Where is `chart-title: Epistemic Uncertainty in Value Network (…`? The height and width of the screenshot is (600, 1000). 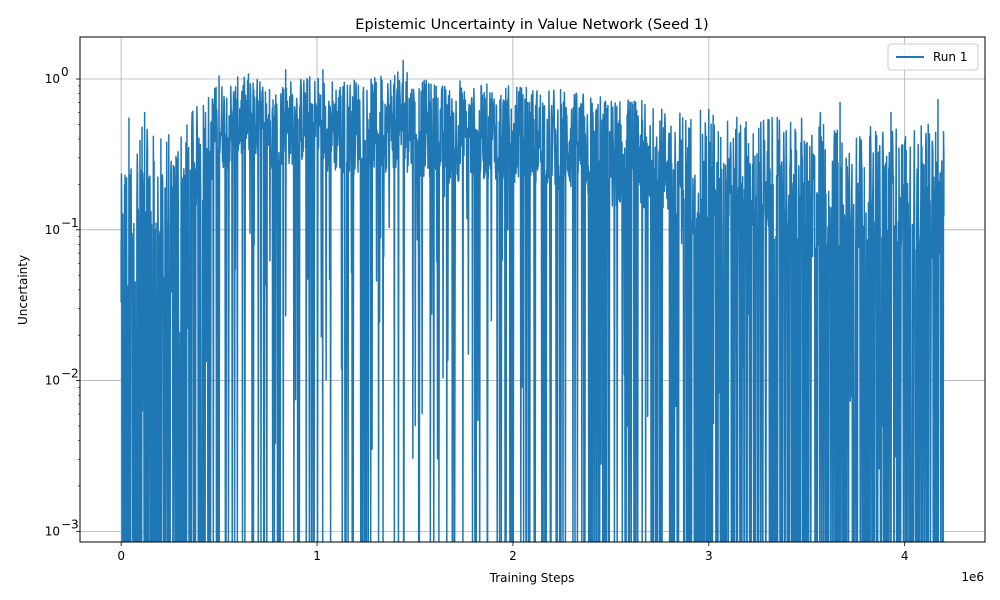 chart-title: Epistemic Uncertainty in Value Network (… is located at coordinates (531, 25).